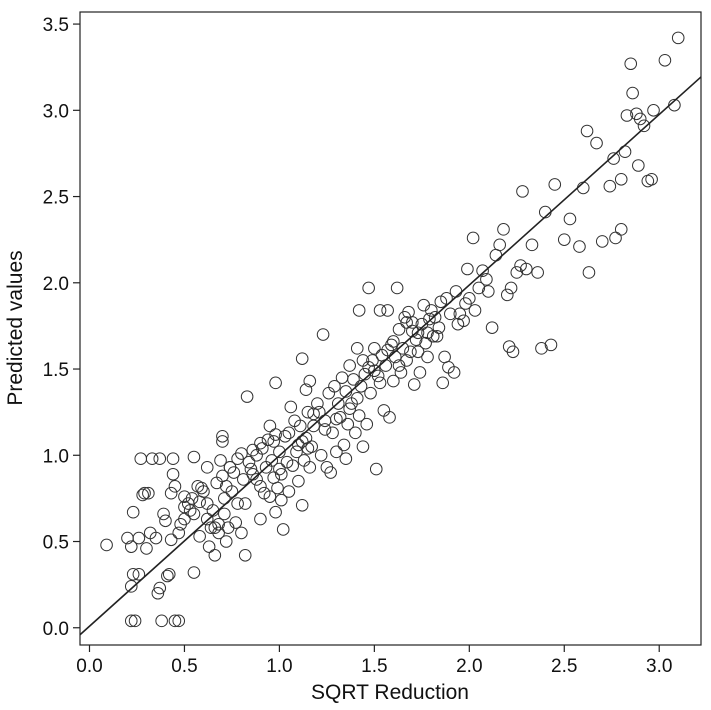  What do you see at coordinates (279, 666) in the screenshot?
I see `x-tick-label: 1.0` at bounding box center [279, 666].